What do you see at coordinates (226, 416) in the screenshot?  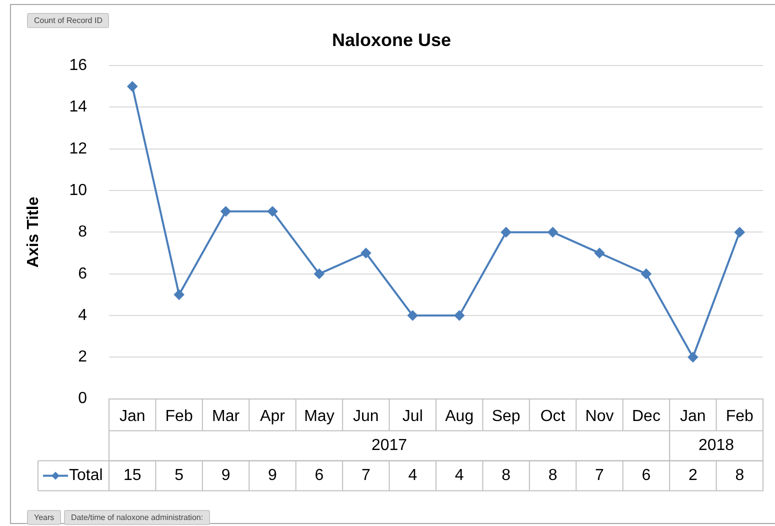 I see `x-tick-label: Mar` at bounding box center [226, 416].